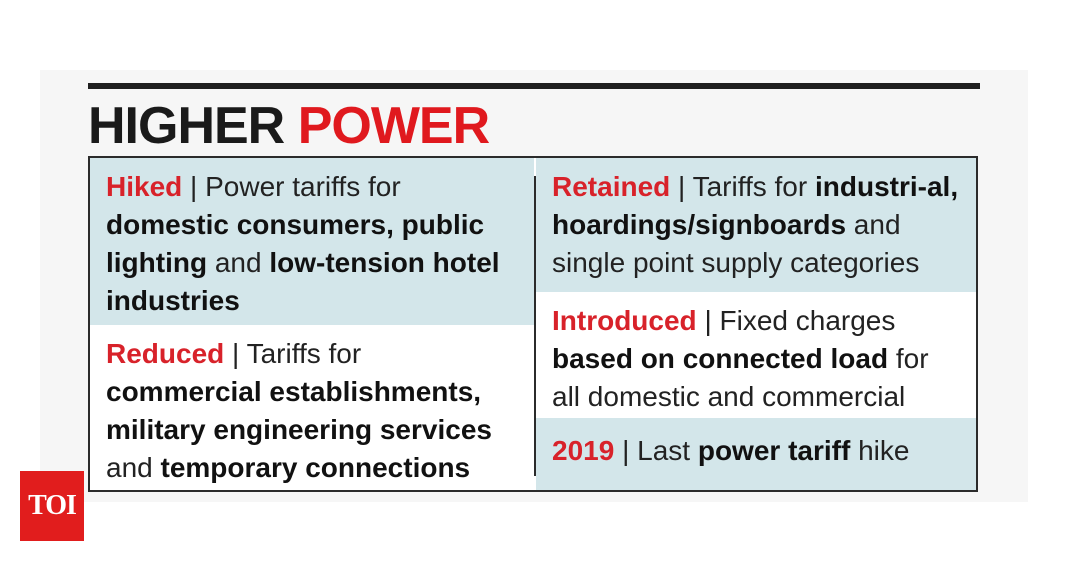 The image size is (1068, 580). Describe the element at coordinates (753, 186) in the screenshot. I see `cell-retained-text-1: Tariffs for` at that location.